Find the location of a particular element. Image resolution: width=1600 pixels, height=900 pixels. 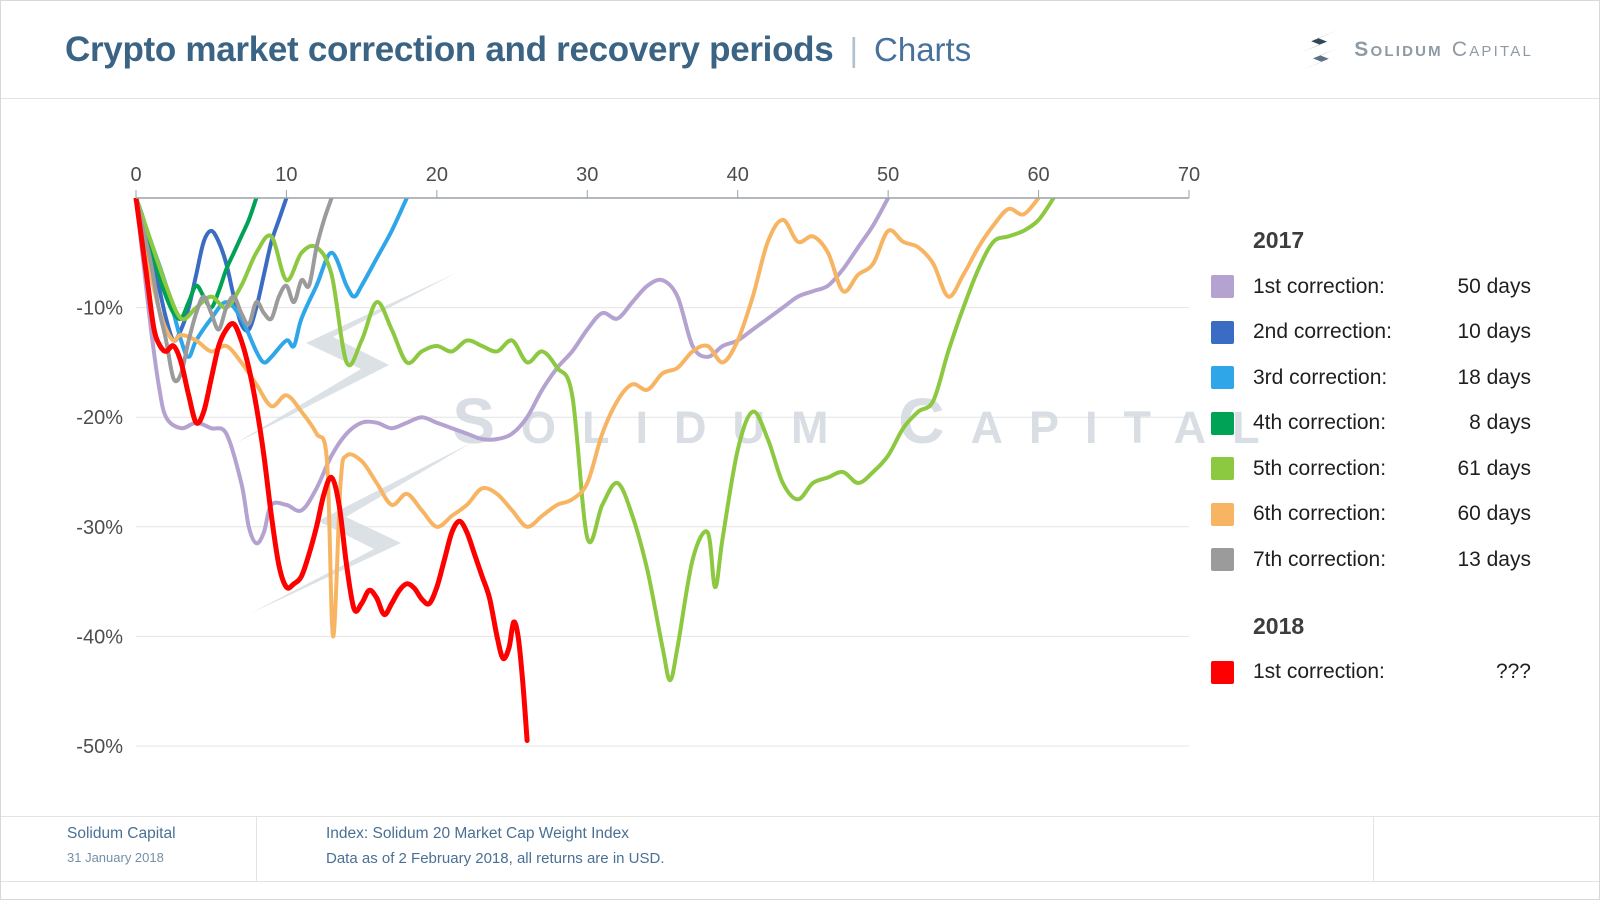

legend-year-2018: 2018 is located at coordinates (1279, 625).